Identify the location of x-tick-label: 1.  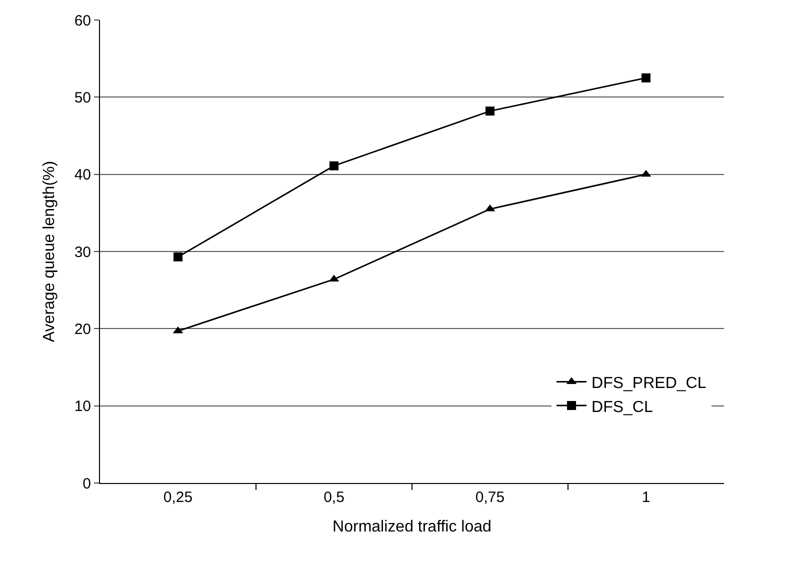
(646, 497).